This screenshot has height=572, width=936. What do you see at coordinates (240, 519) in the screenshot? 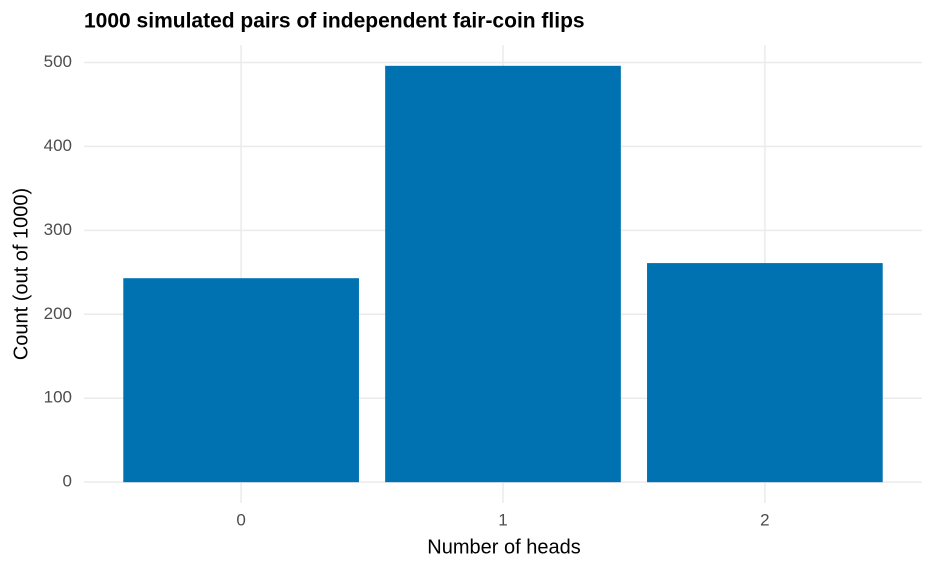
I see `x-tick-label: 0` at bounding box center [240, 519].